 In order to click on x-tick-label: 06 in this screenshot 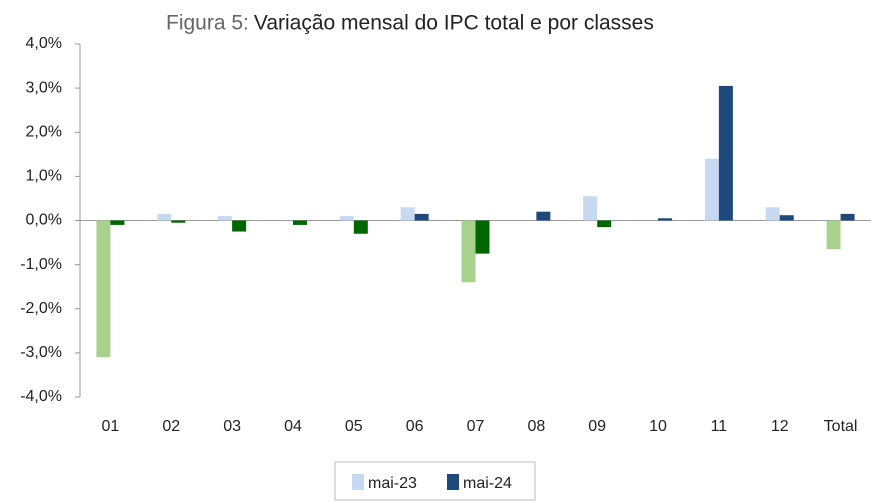, I will do `click(415, 426)`.